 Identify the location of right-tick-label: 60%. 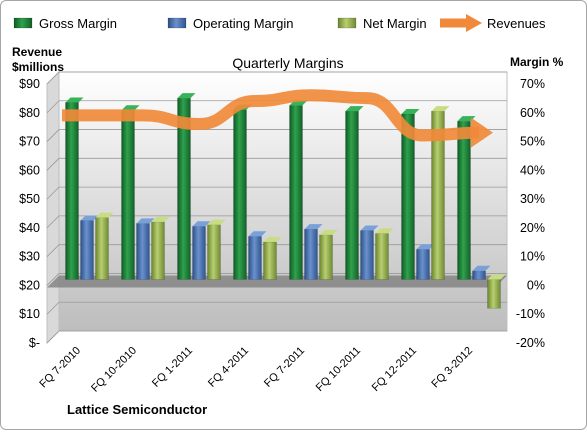
(532, 113).